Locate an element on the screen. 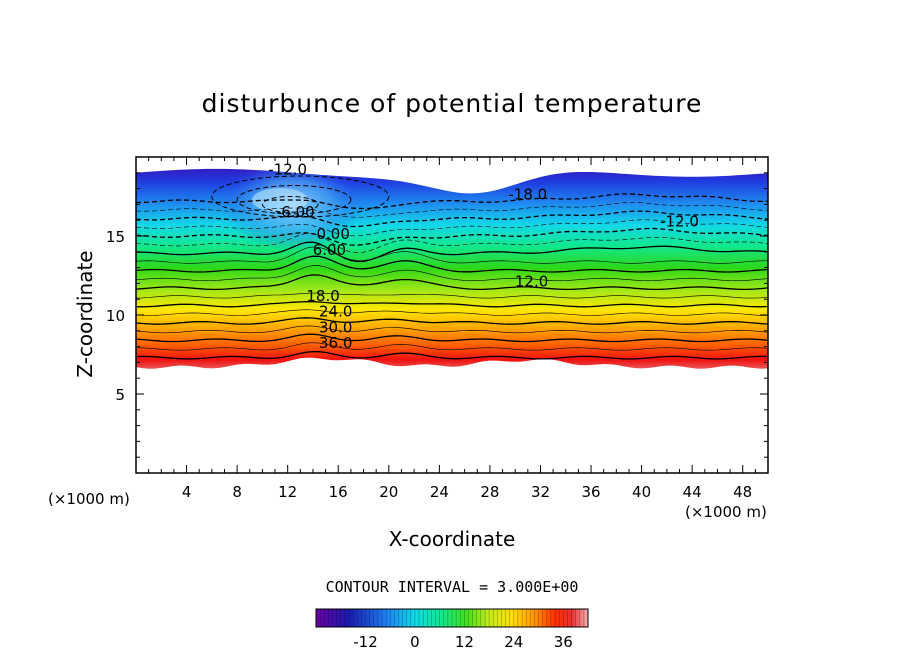 The height and width of the screenshot is (654, 904). chart-title: disturbunce of potential temperature is located at coordinates (452, 103).